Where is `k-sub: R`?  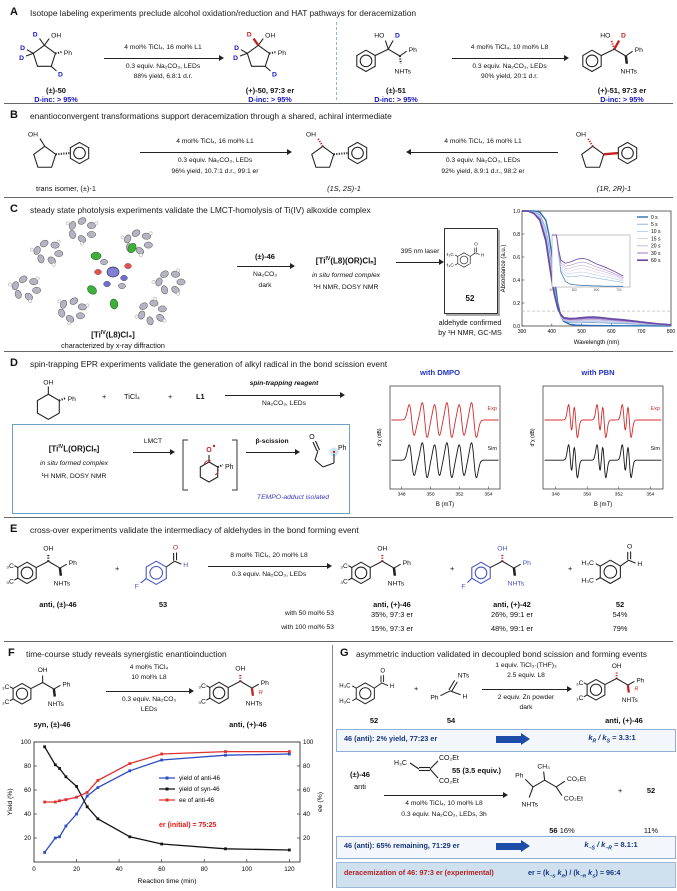 k-sub: R is located at coordinates (594, 741).